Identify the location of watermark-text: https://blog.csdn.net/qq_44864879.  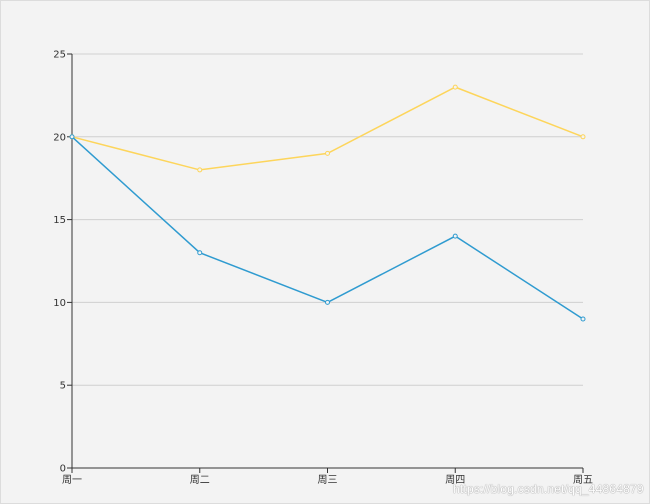
(548, 489).